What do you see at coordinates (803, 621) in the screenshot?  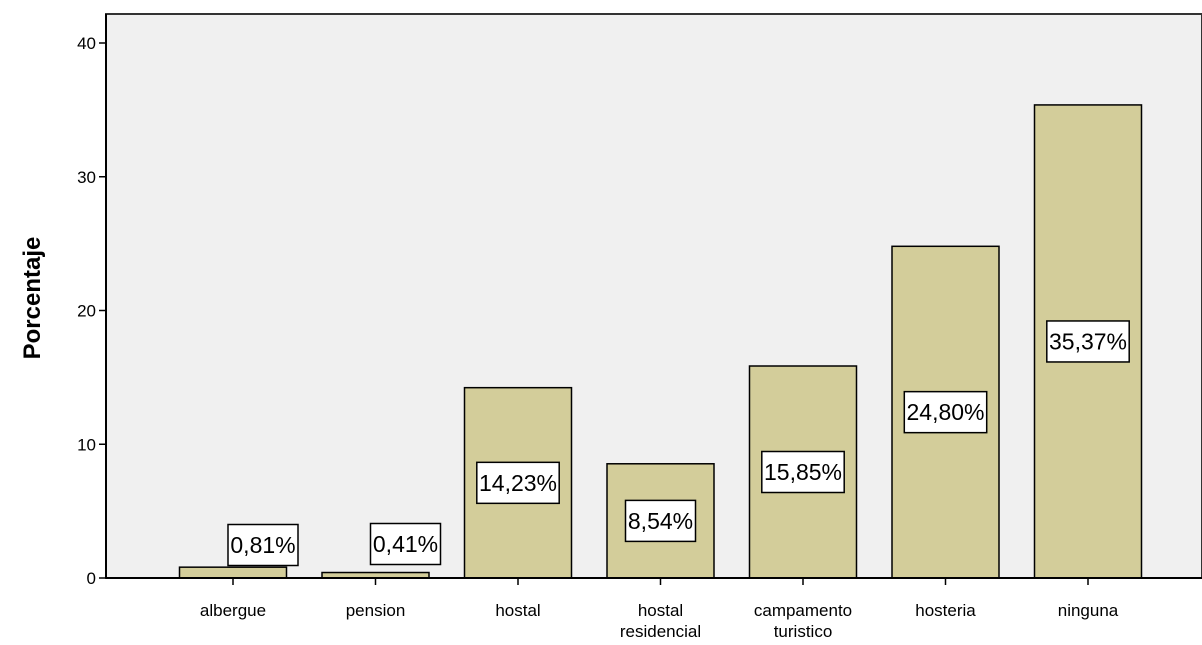 I see `x-tick-label: campamento turistico` at bounding box center [803, 621].